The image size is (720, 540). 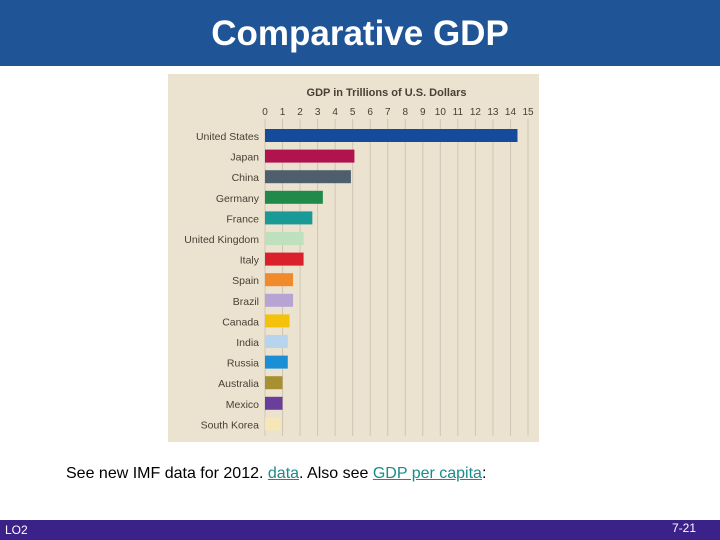 What do you see at coordinates (476, 112) in the screenshot?
I see `x-tick-label: 12` at bounding box center [476, 112].